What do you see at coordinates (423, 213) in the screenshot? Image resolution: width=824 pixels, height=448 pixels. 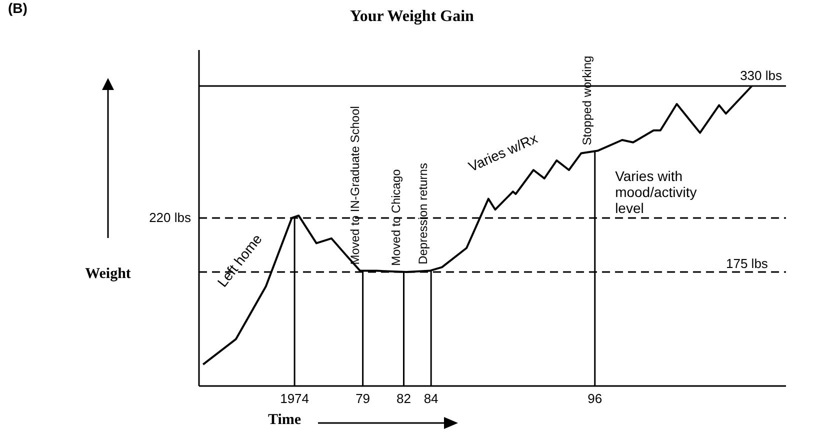 I see `ref-line-label: Depression returns` at bounding box center [423, 213].